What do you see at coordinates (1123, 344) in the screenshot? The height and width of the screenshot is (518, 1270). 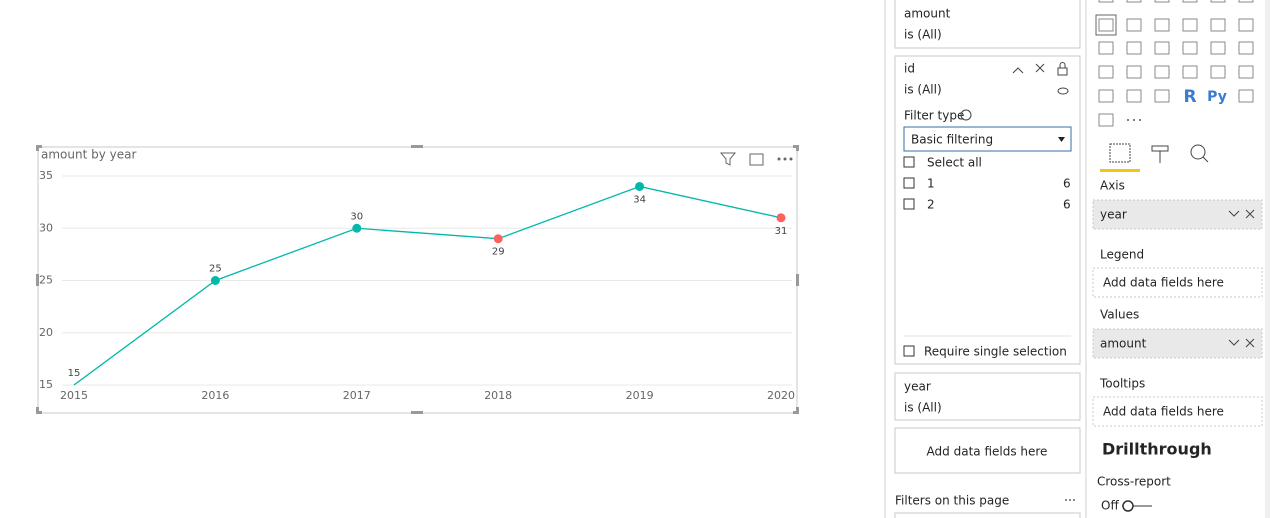 I see `well-field: amount` at bounding box center [1123, 344].